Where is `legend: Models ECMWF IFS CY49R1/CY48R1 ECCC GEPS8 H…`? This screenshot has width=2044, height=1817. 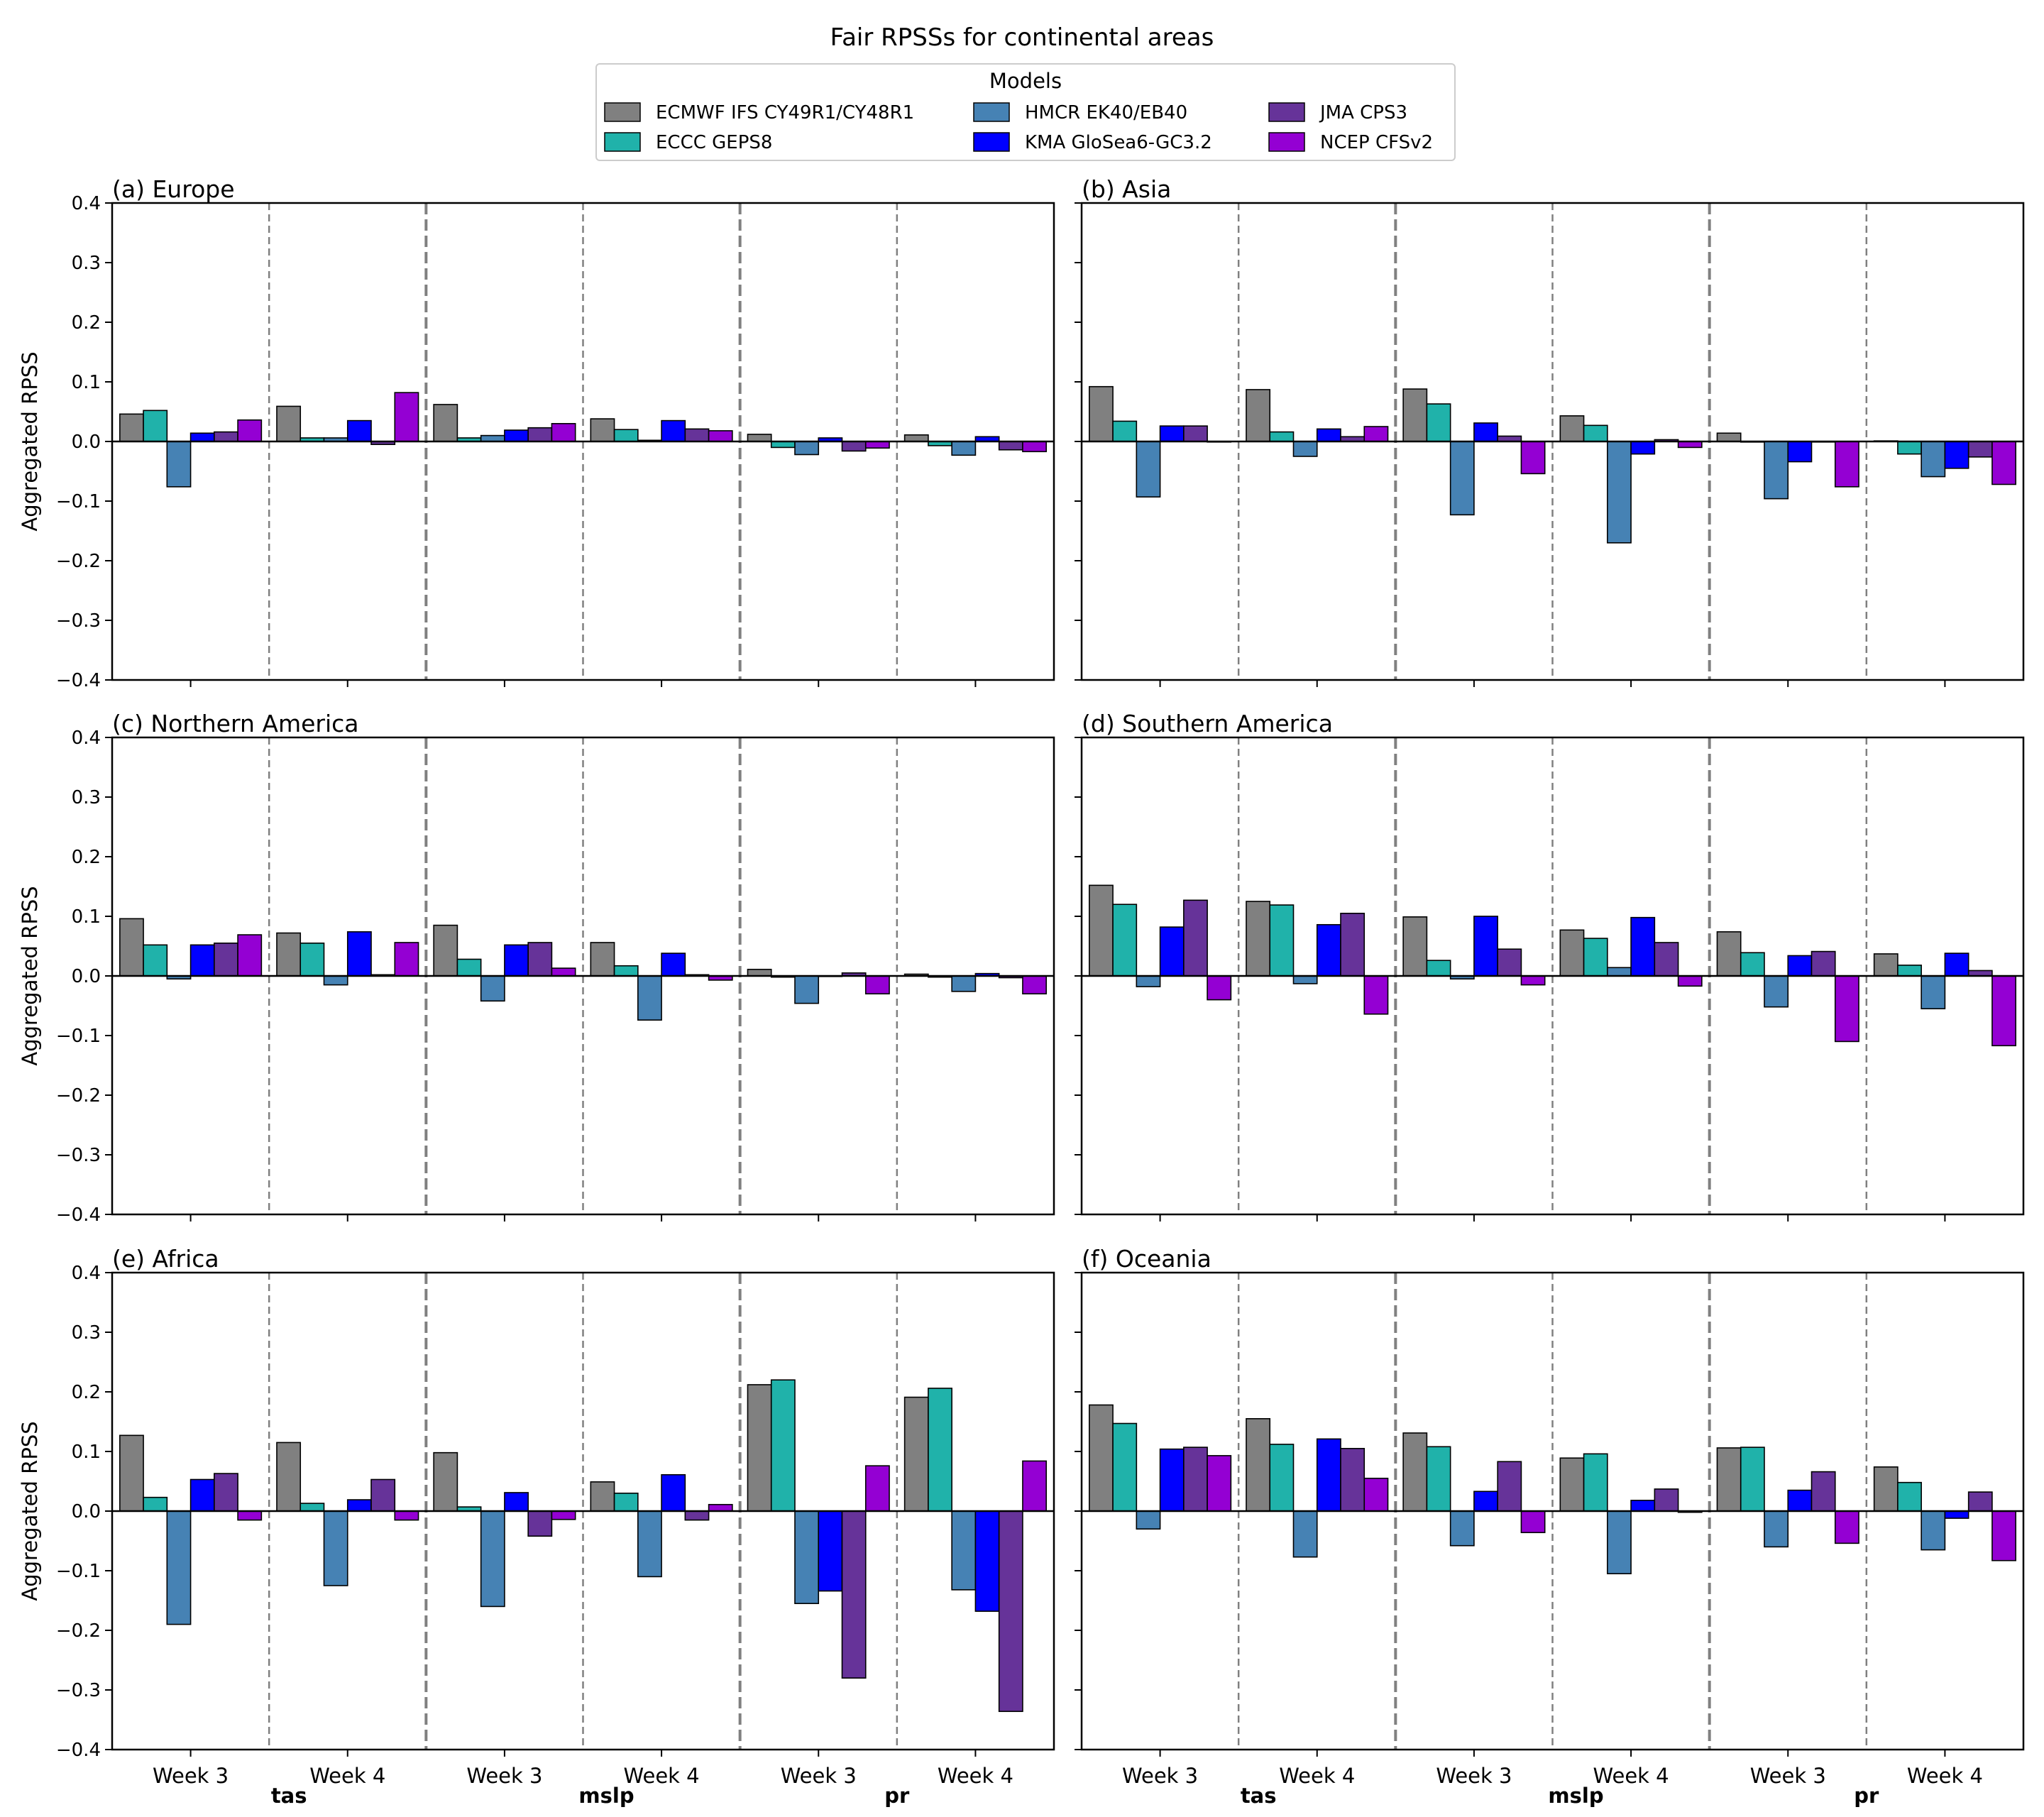
legend: Models ECMWF IFS CY49R1/CY48R1 ECCC GEPS8 H… is located at coordinates (1025, 112).